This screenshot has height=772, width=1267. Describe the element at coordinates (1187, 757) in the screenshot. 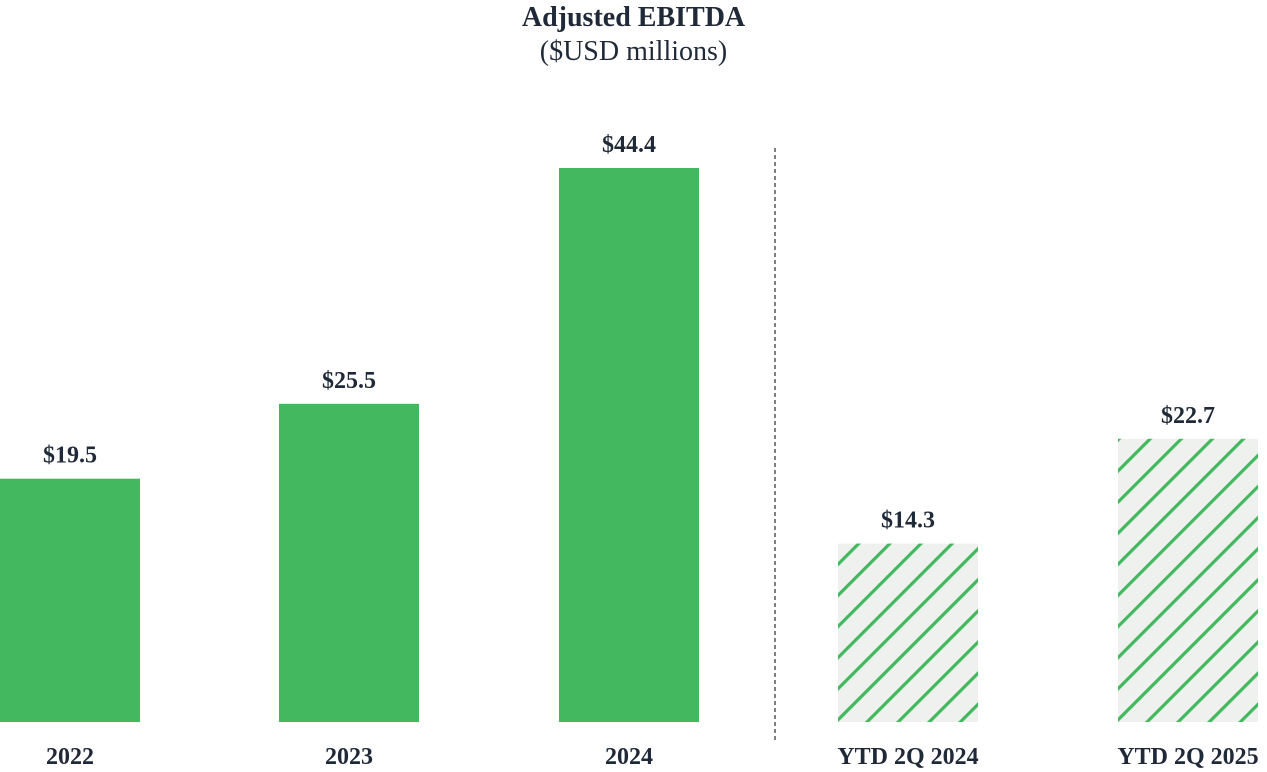

I see `category-label: YTD 2Q 2025` at that location.